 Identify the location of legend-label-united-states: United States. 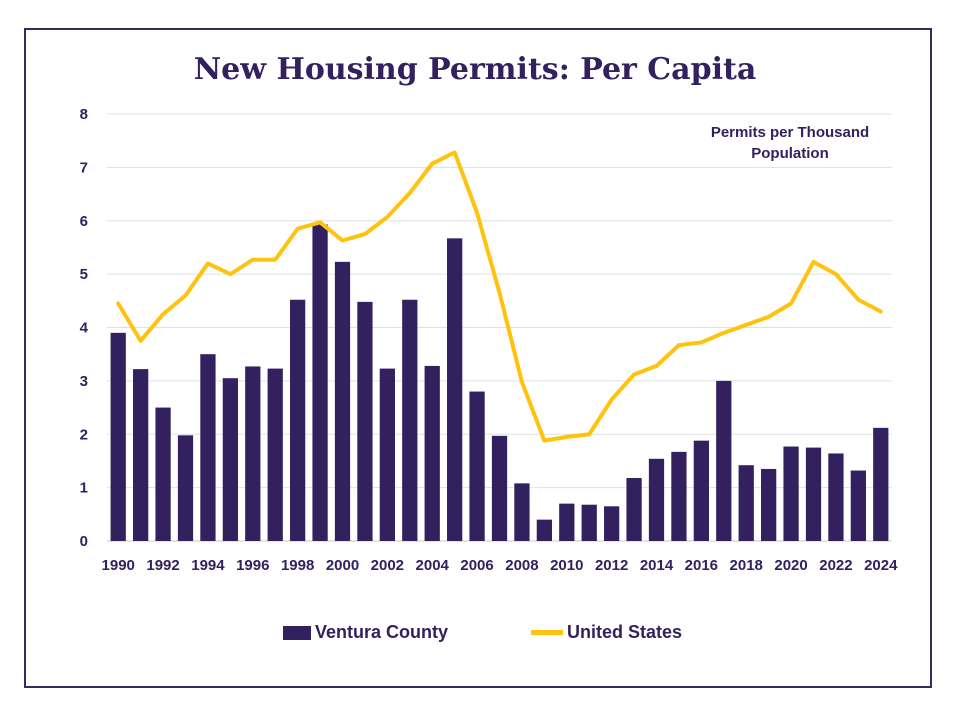
(625, 632).